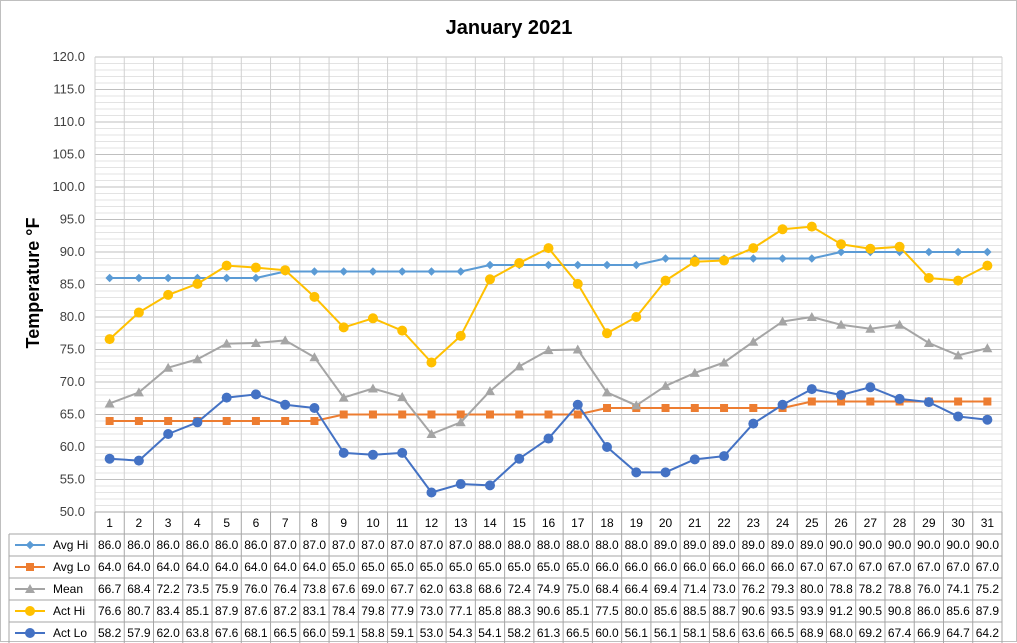 The width and height of the screenshot is (1017, 643). I want to click on table-cell-mean: 66.4, so click(637, 589).